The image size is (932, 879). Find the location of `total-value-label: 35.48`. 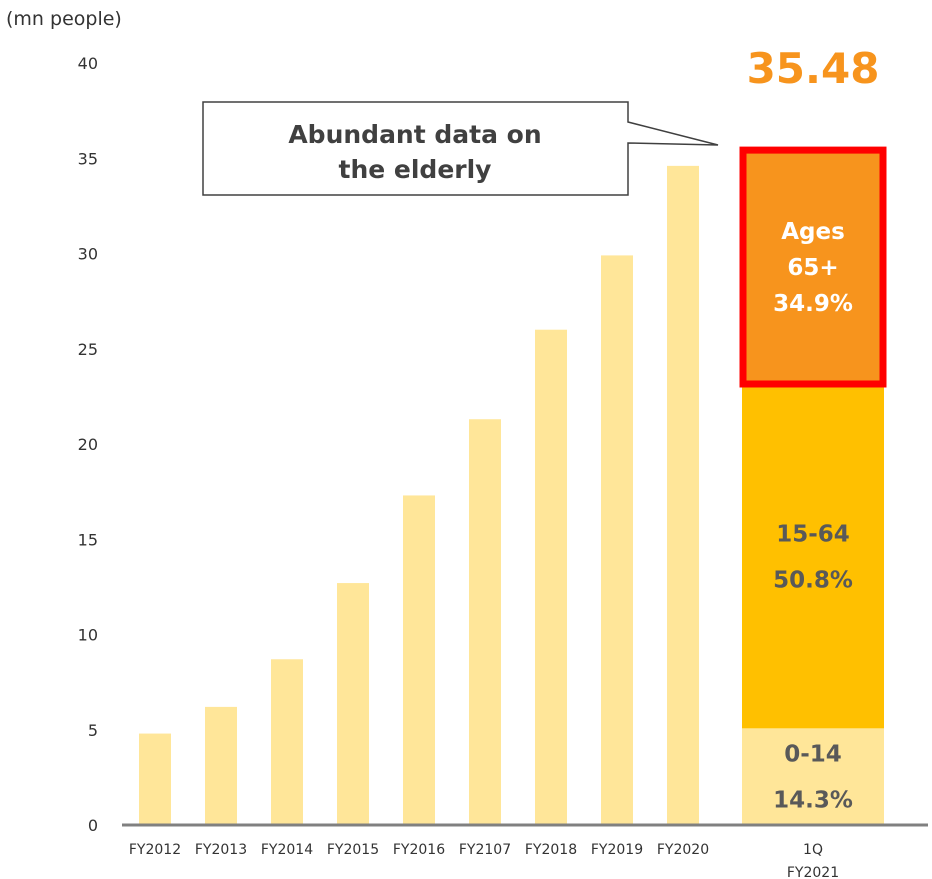

total-value-label: 35.48 is located at coordinates (813, 68).